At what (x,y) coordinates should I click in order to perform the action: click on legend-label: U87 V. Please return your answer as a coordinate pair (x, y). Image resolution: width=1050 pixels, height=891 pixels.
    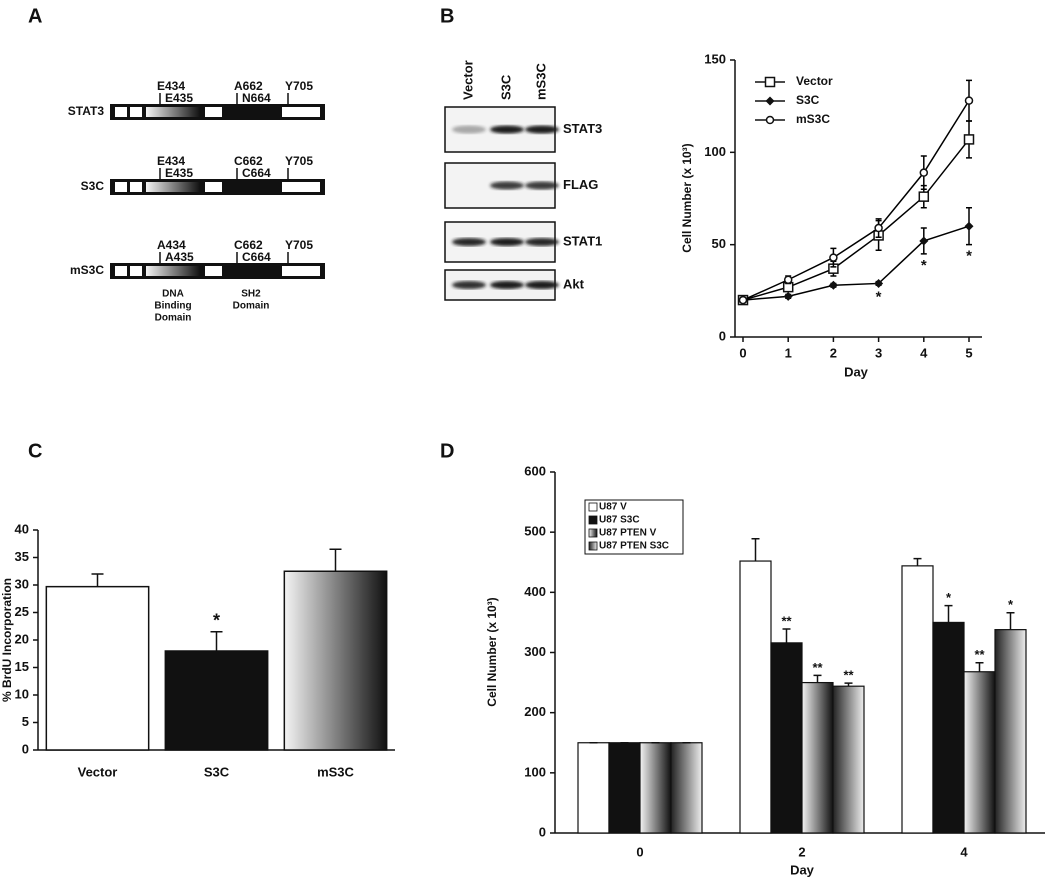
    Looking at the image, I should click on (613, 507).